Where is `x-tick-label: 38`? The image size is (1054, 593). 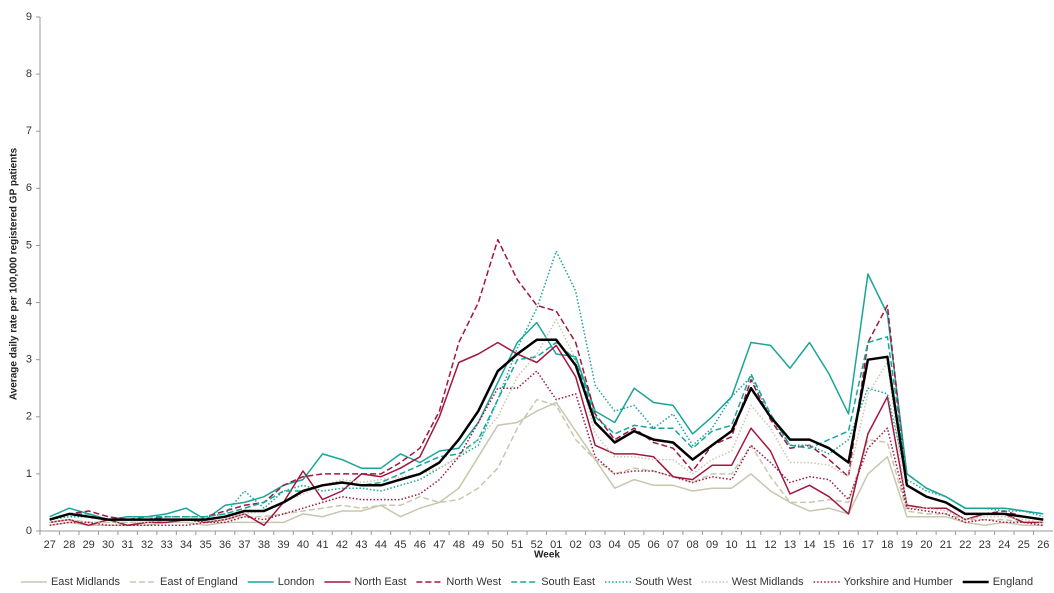 x-tick-label: 38 is located at coordinates (264, 545).